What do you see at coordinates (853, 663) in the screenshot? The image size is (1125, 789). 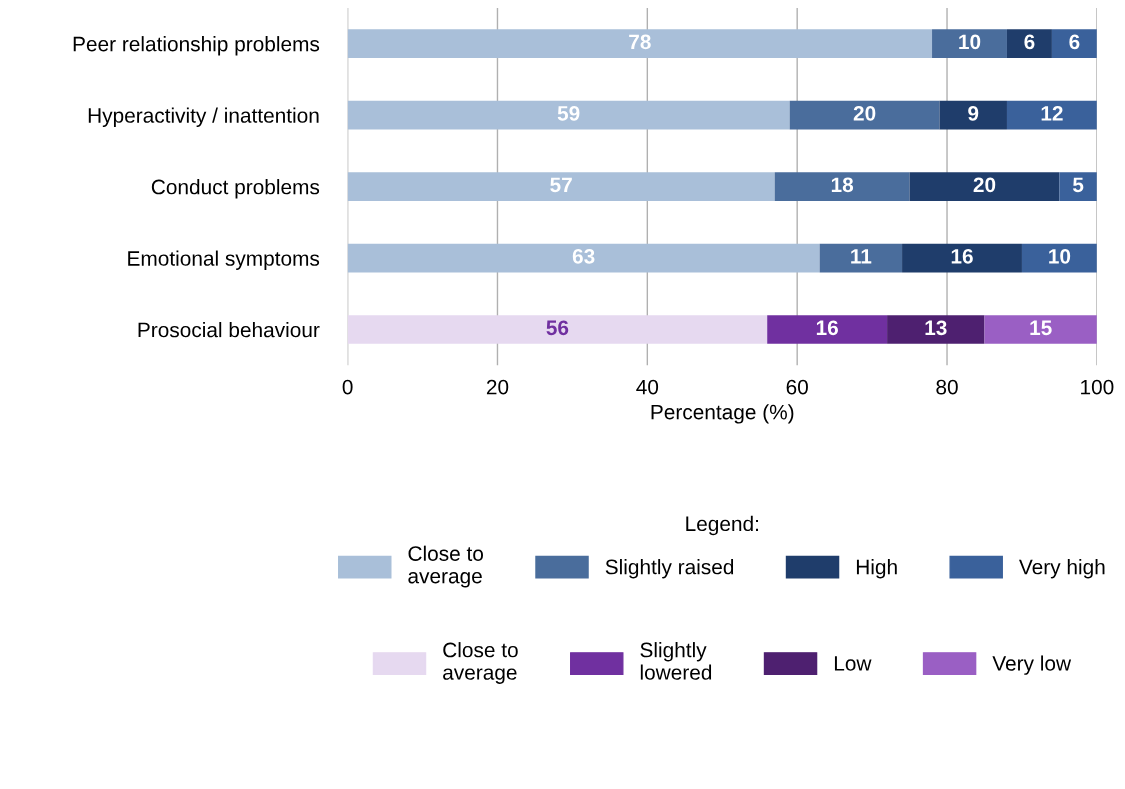 I see `legend-label: Low` at bounding box center [853, 663].